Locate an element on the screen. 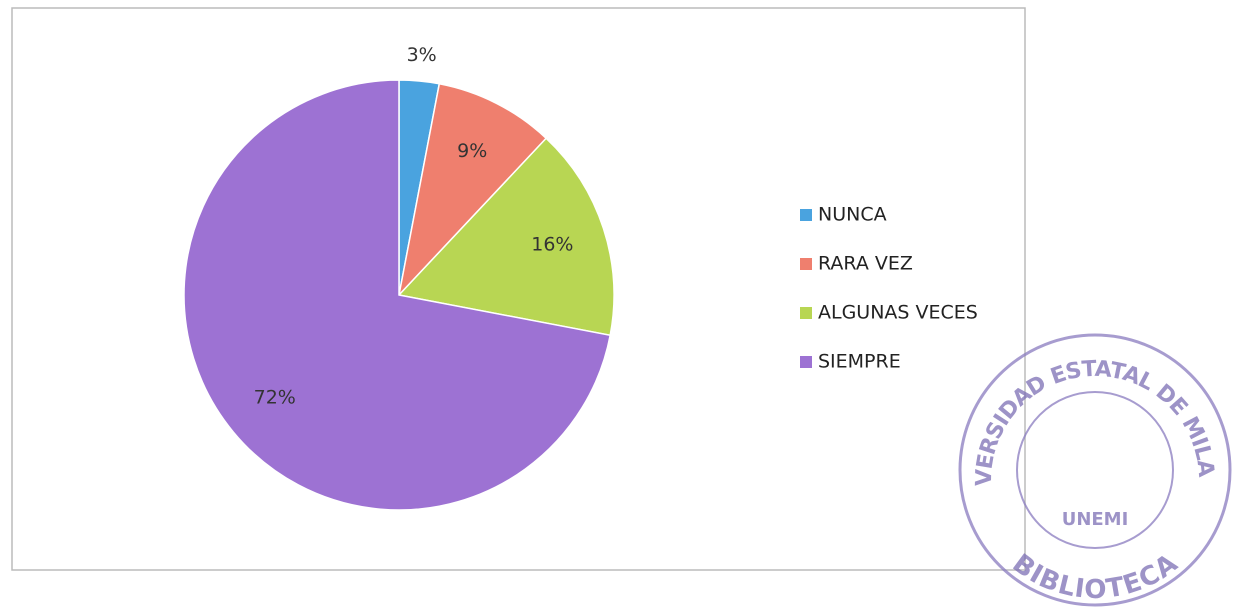 The width and height of the screenshot is (1245, 610). data-label: 9% is located at coordinates (472, 151).